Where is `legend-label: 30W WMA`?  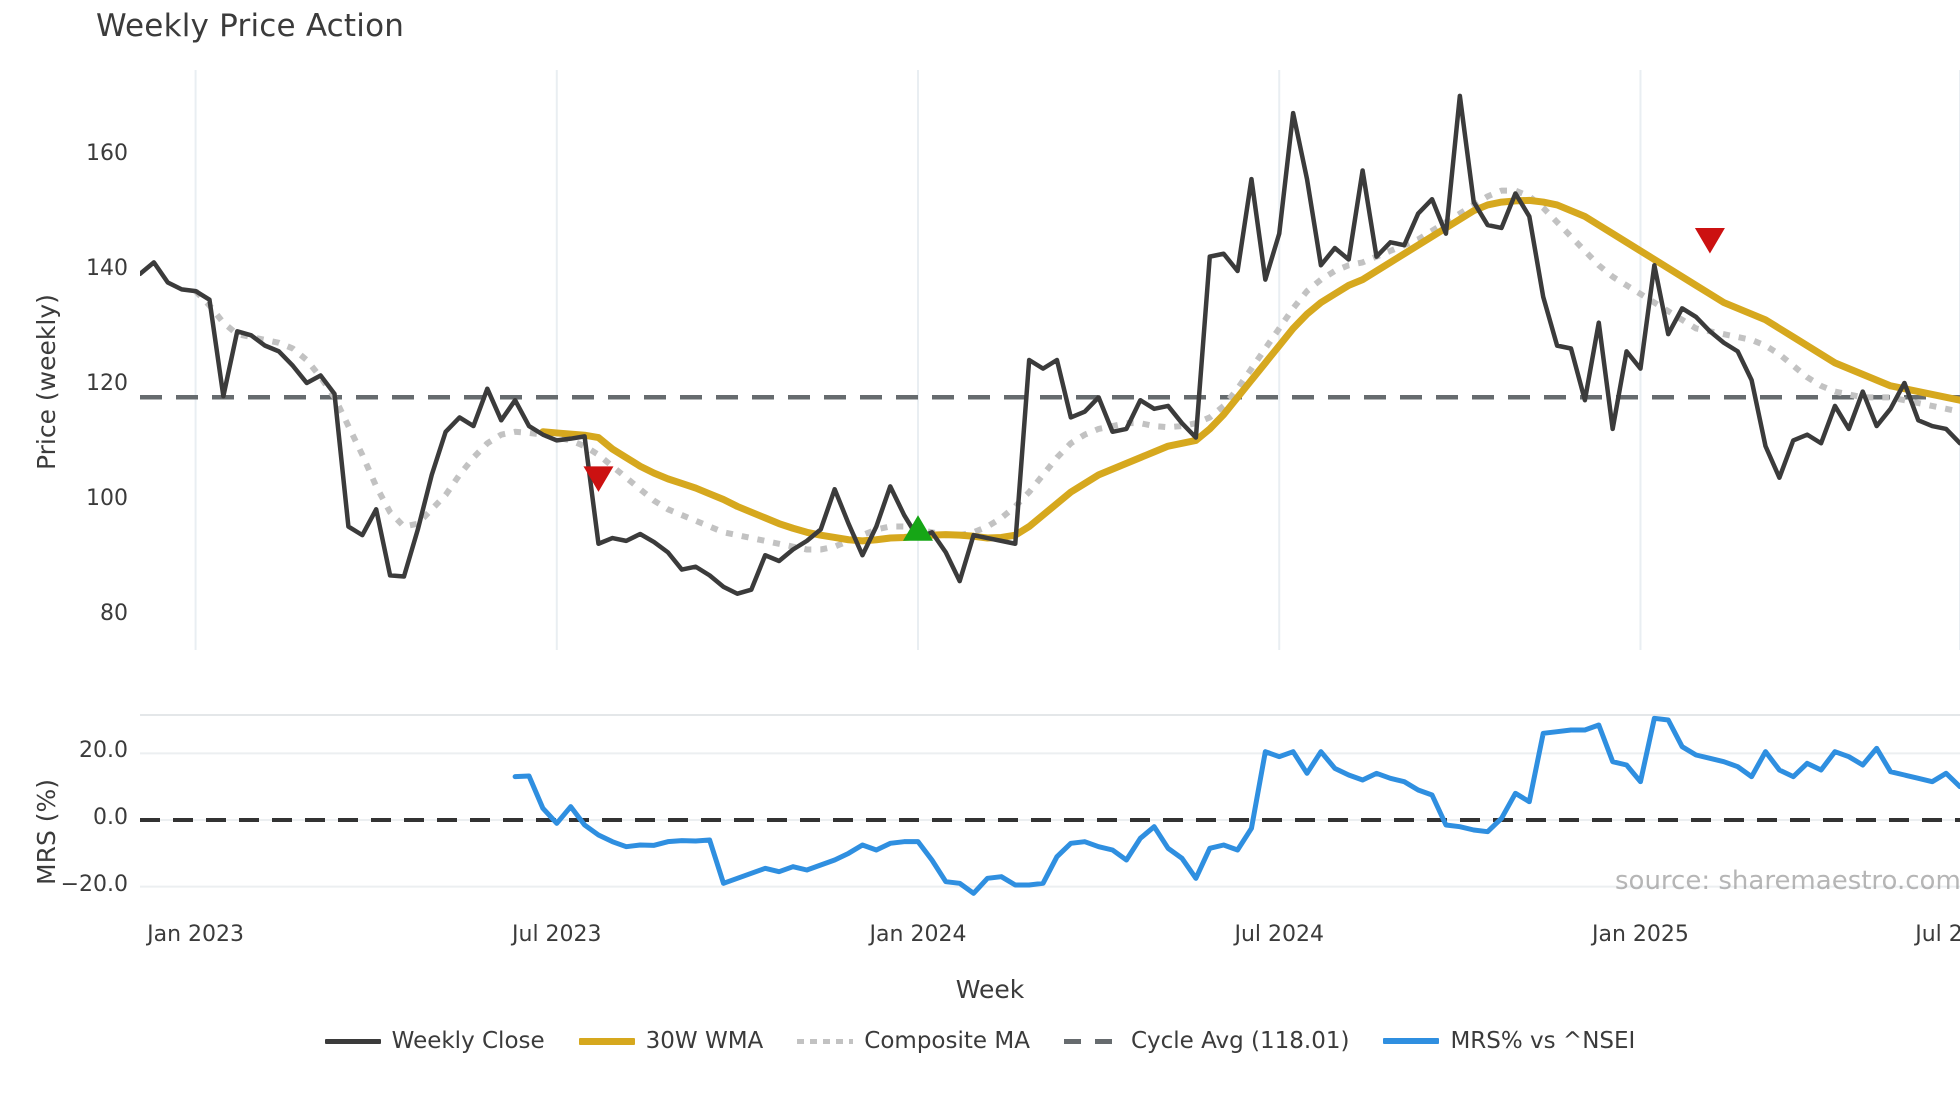 legend-label: 30W WMA is located at coordinates (704, 1041).